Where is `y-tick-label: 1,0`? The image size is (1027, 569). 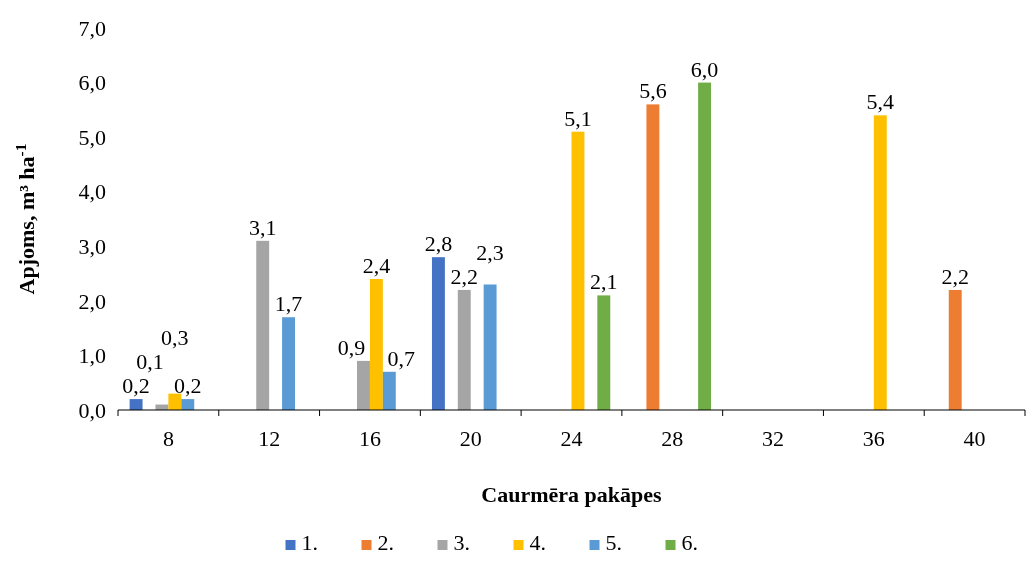 y-tick-label: 1,0 is located at coordinates (92, 356).